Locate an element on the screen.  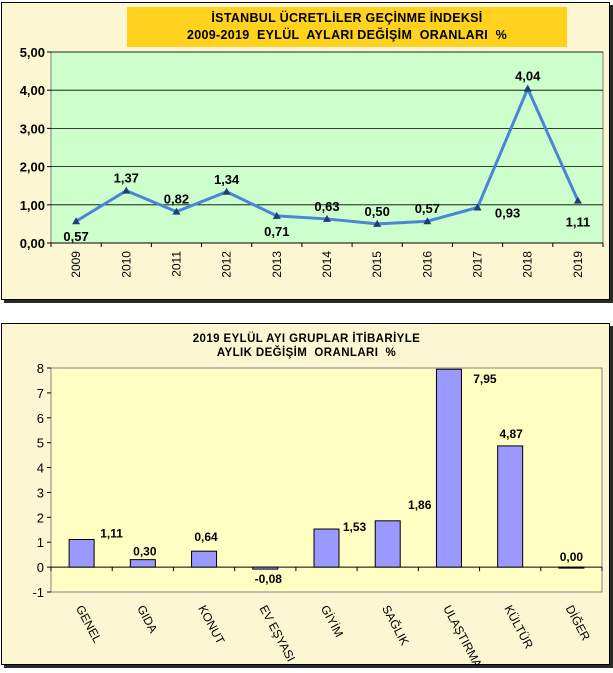
x-tick-label: 2010 is located at coordinates (126, 264).